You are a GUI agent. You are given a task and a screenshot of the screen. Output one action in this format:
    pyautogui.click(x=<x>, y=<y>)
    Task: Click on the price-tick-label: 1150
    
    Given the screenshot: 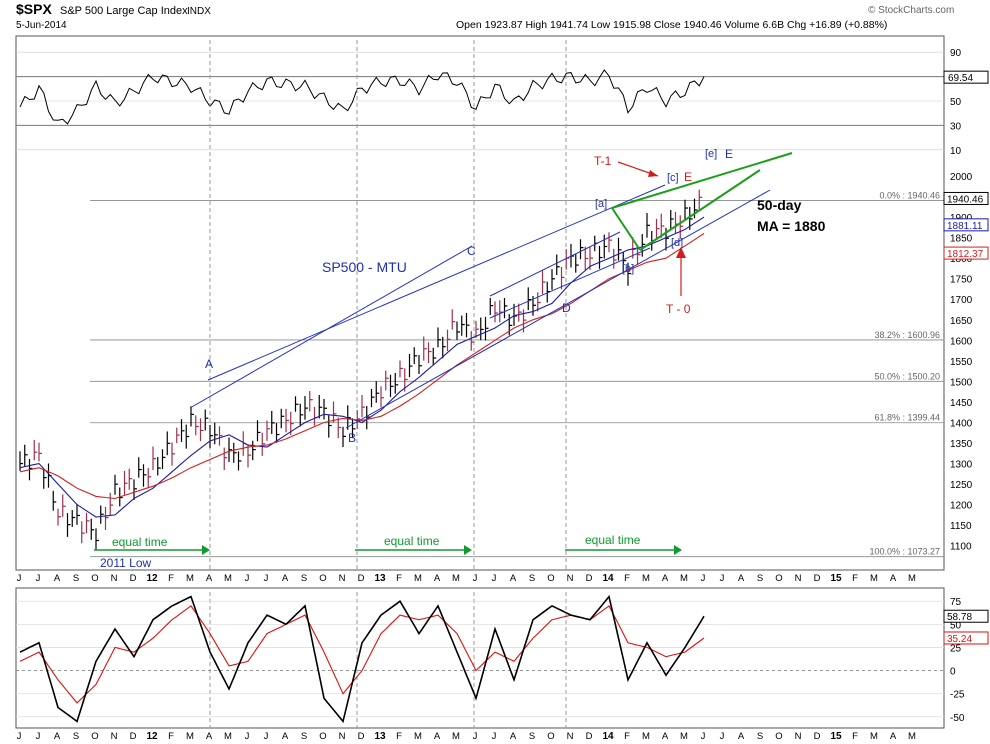 What is the action you would take?
    pyautogui.click(x=961, y=526)
    